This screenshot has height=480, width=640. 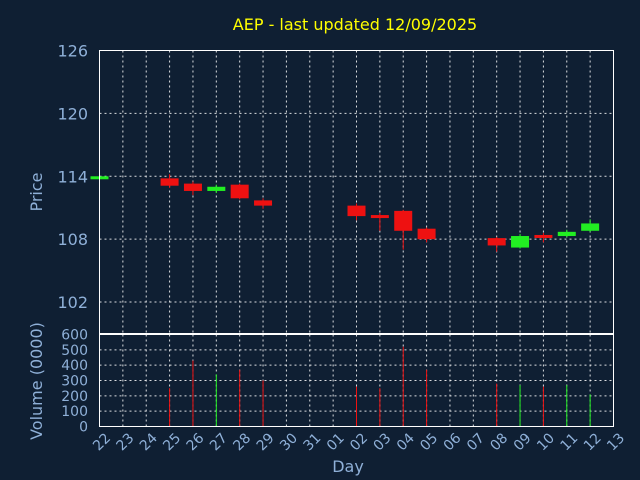 I want to click on volume-axis-label: Volume (0000), so click(x=36, y=381).